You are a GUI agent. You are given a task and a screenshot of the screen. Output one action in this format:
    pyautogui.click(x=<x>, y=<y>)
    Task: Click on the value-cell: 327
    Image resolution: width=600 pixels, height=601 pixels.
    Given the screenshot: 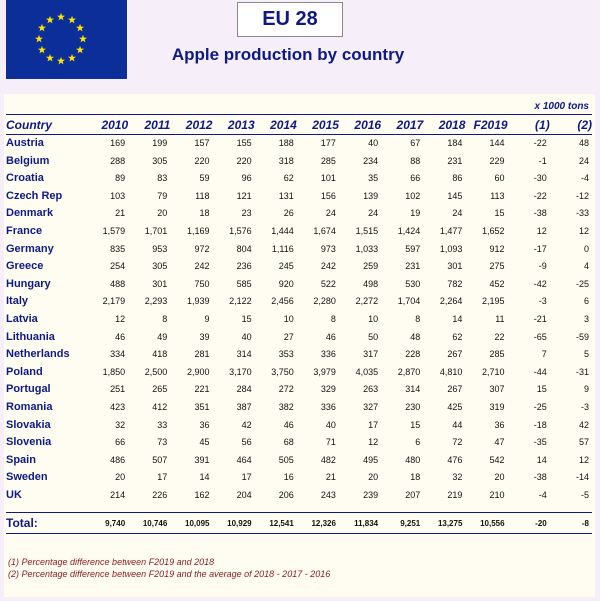 What is the action you would take?
    pyautogui.click(x=371, y=406)
    